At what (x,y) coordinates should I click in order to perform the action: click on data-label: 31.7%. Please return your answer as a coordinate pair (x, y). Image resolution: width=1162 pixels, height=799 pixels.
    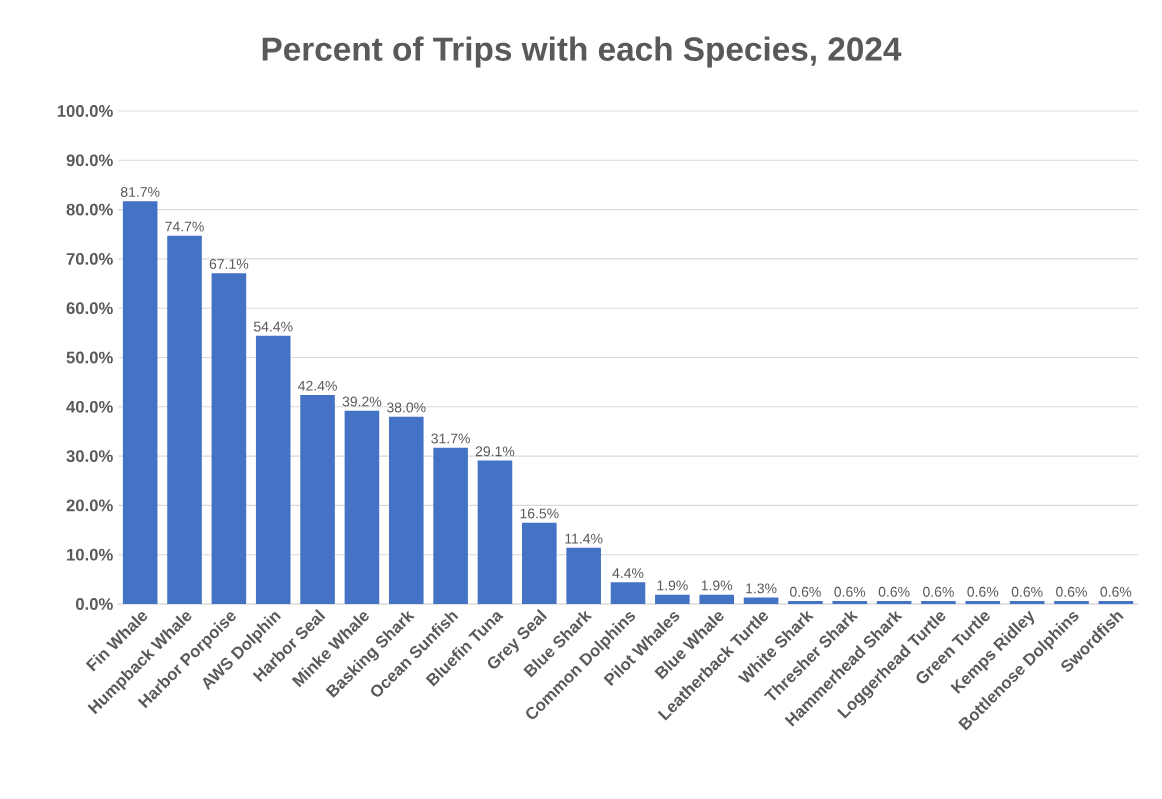
    Looking at the image, I should click on (450, 438).